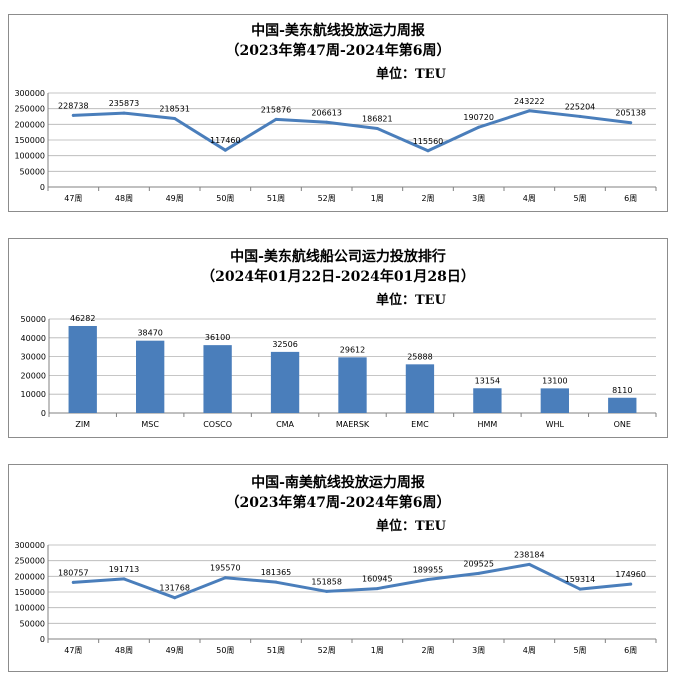 Image resolution: width=676 pixels, height=676 pixels. Describe the element at coordinates (217, 337) in the screenshot. I see `data-label: 36100` at that location.